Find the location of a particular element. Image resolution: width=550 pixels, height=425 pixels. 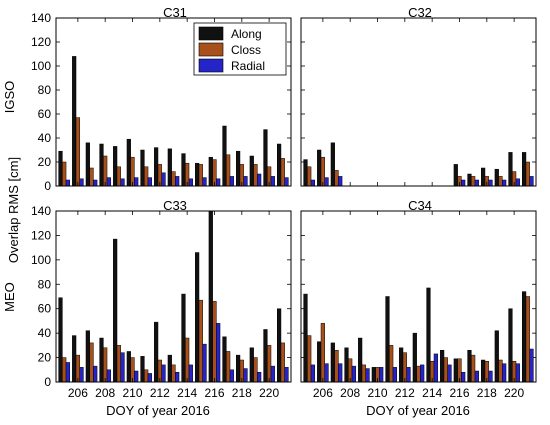

c33-ytick-label-0: 0 is located at coordinates (47, 382).